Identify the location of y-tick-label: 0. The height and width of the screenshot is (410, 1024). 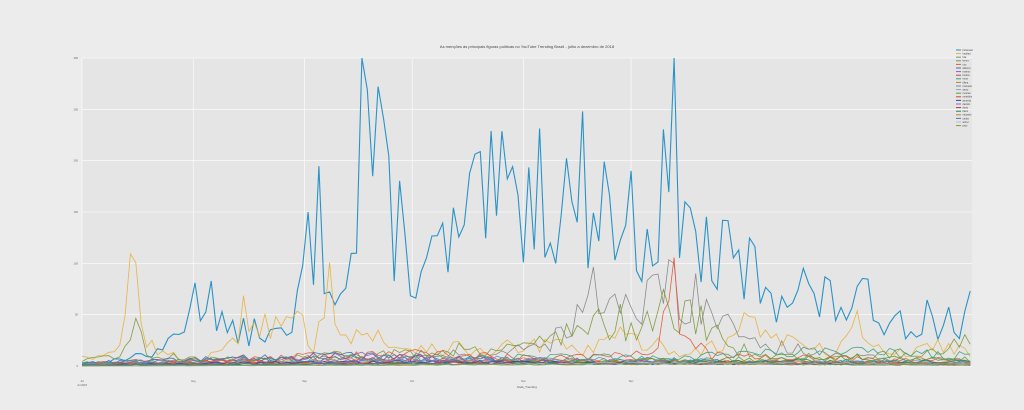
(78, 366).